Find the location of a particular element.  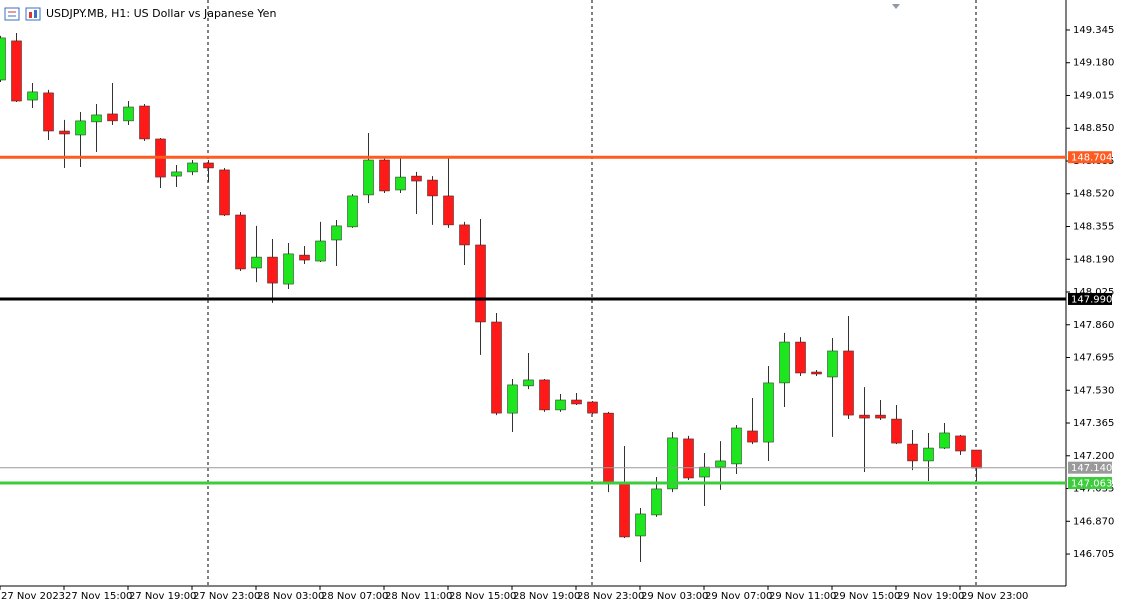

price-level-label: 148.704 is located at coordinates (1091, 158).